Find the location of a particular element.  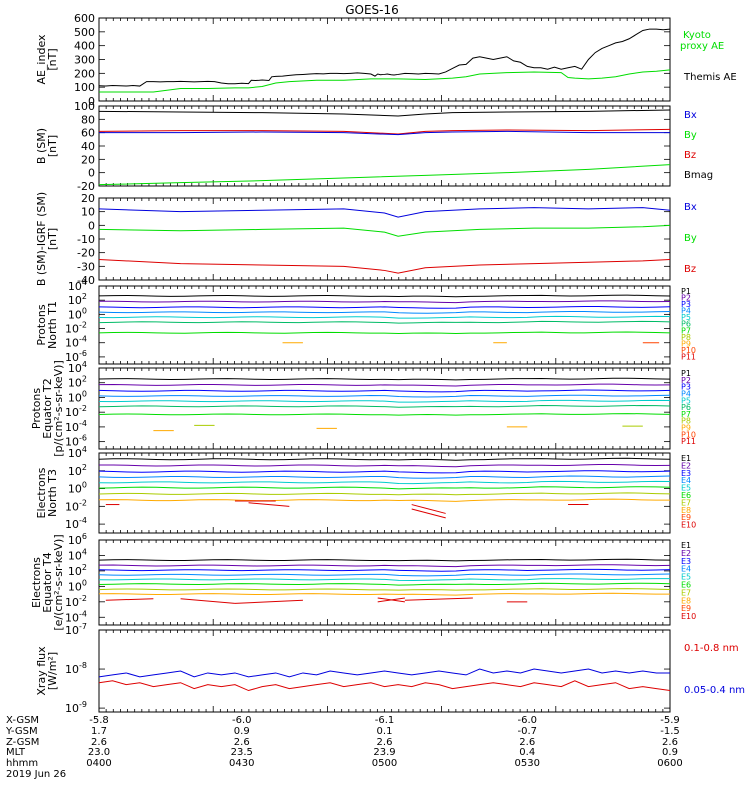

y-axis-label: Electrons is located at coordinates (41, 492).